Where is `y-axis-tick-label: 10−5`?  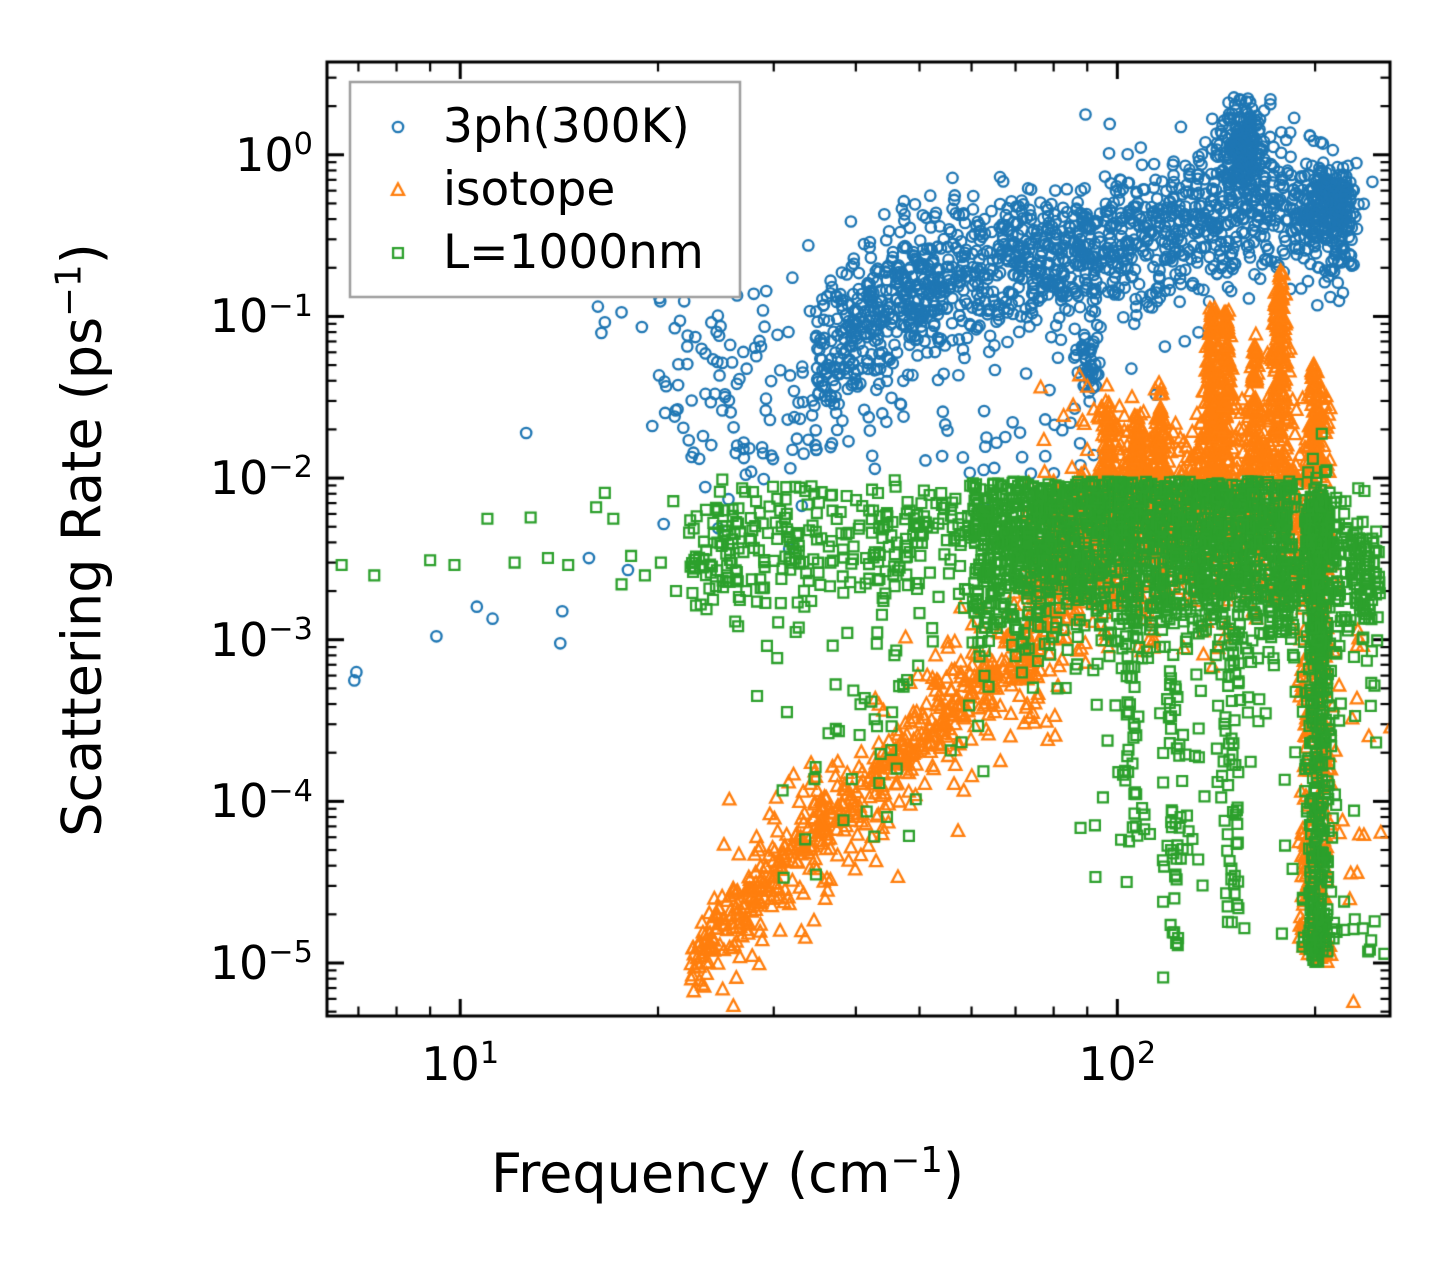 y-axis-tick-label: 10−5 is located at coordinates (225, 966).